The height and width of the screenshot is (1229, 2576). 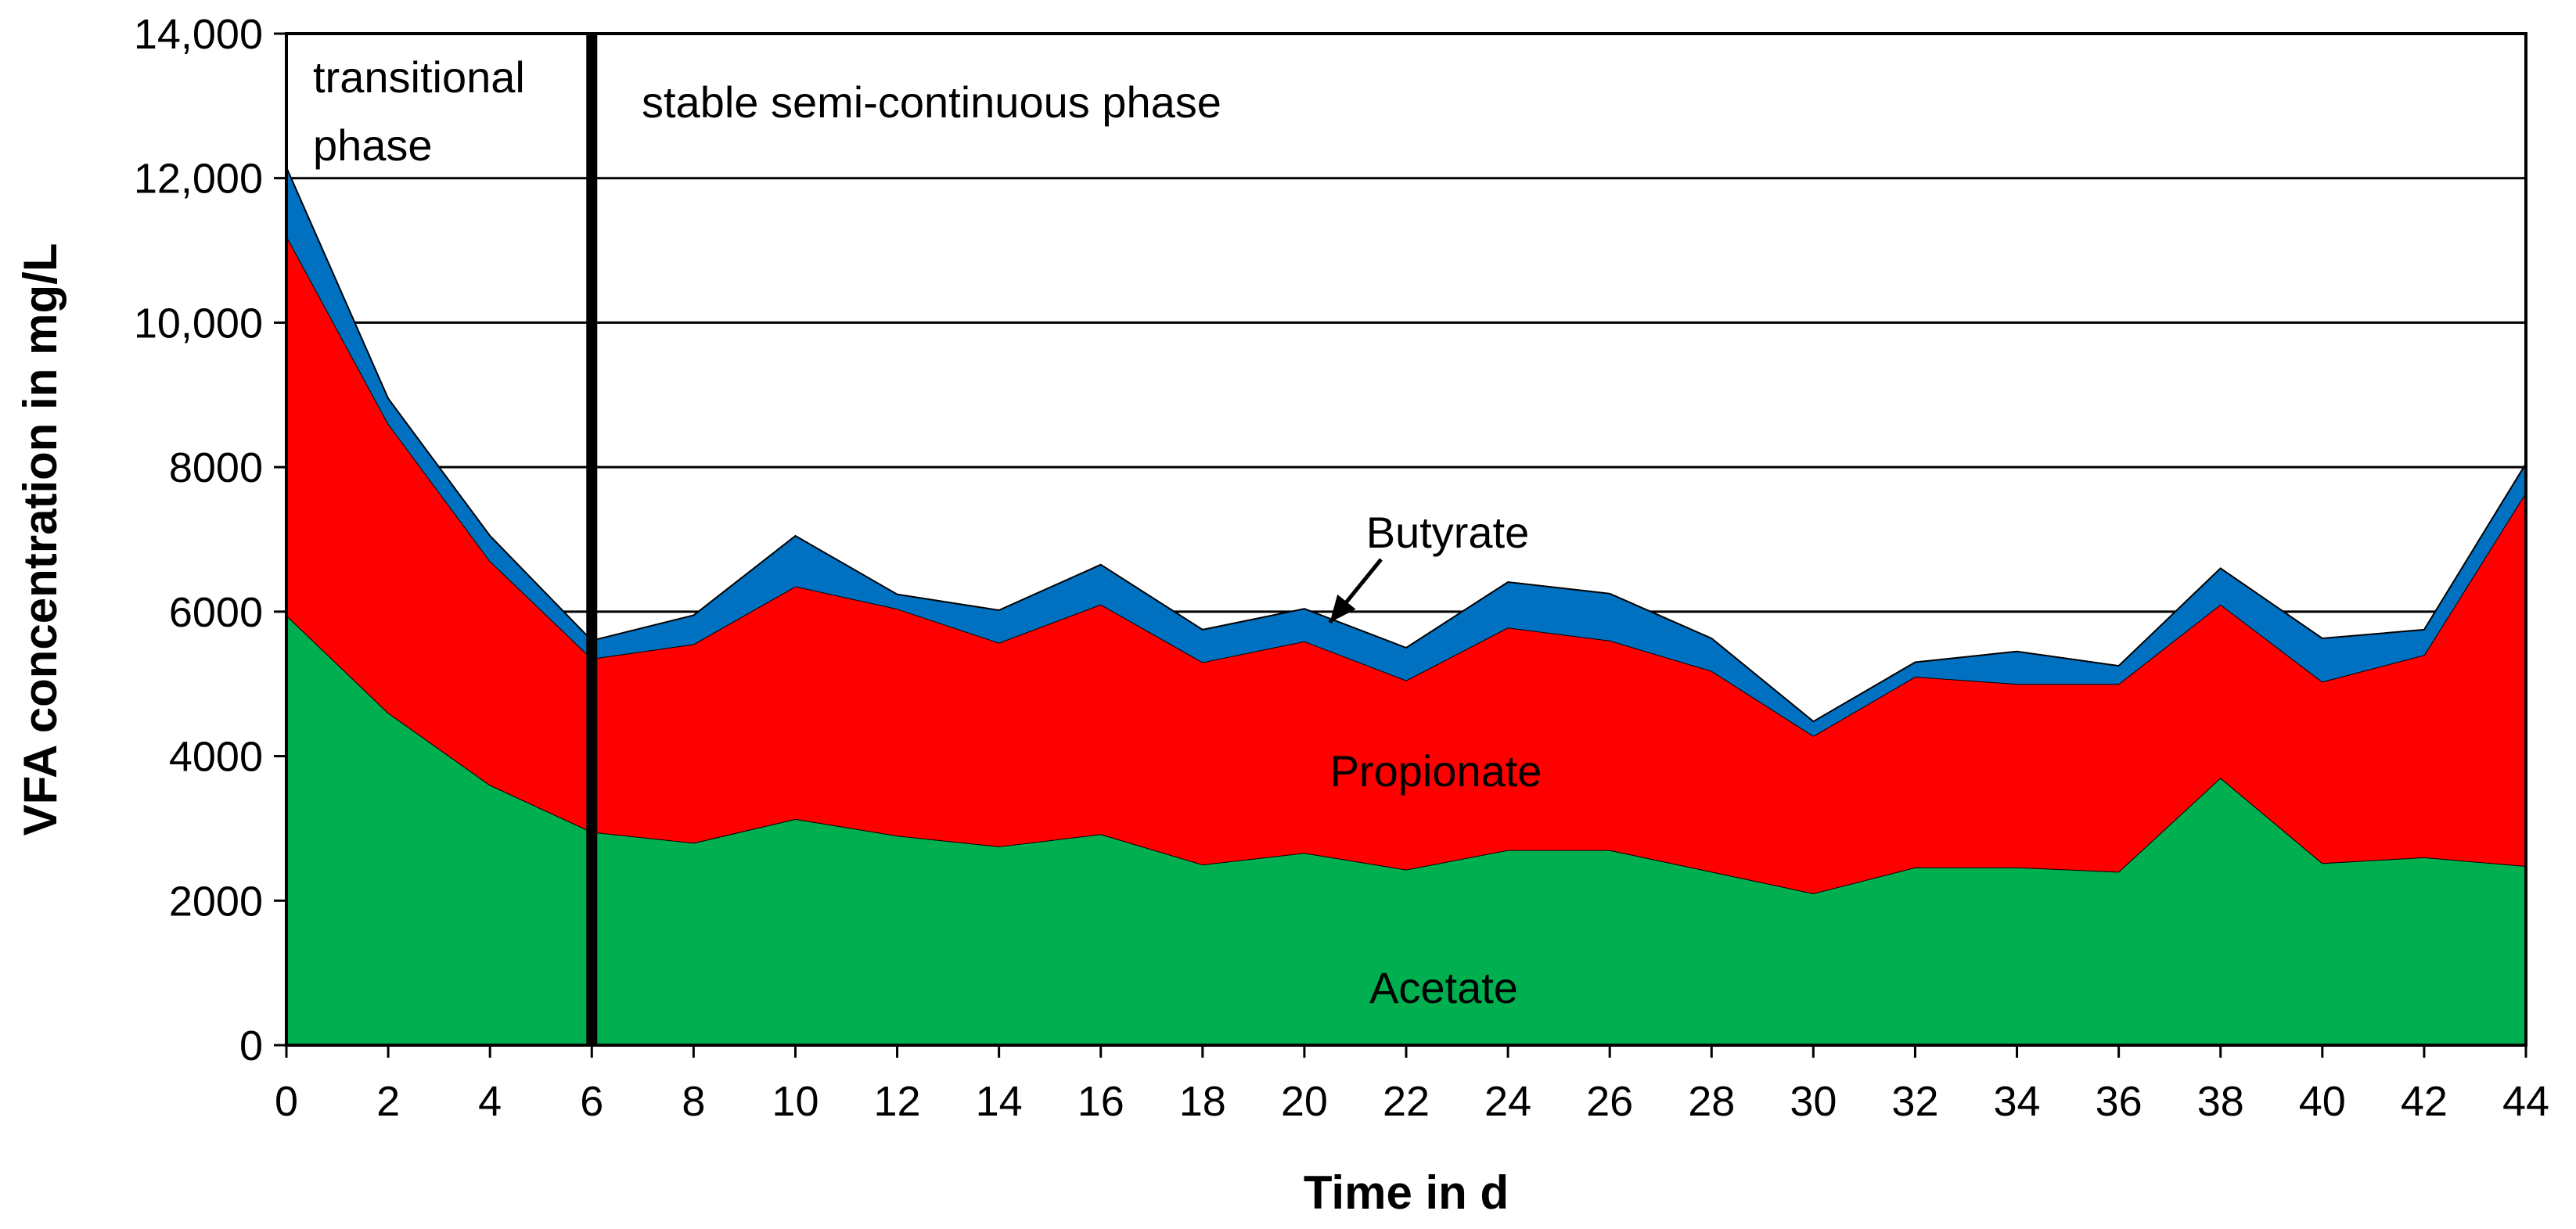 I want to click on x-tick-label-36: 36, so click(x=2119, y=1101).